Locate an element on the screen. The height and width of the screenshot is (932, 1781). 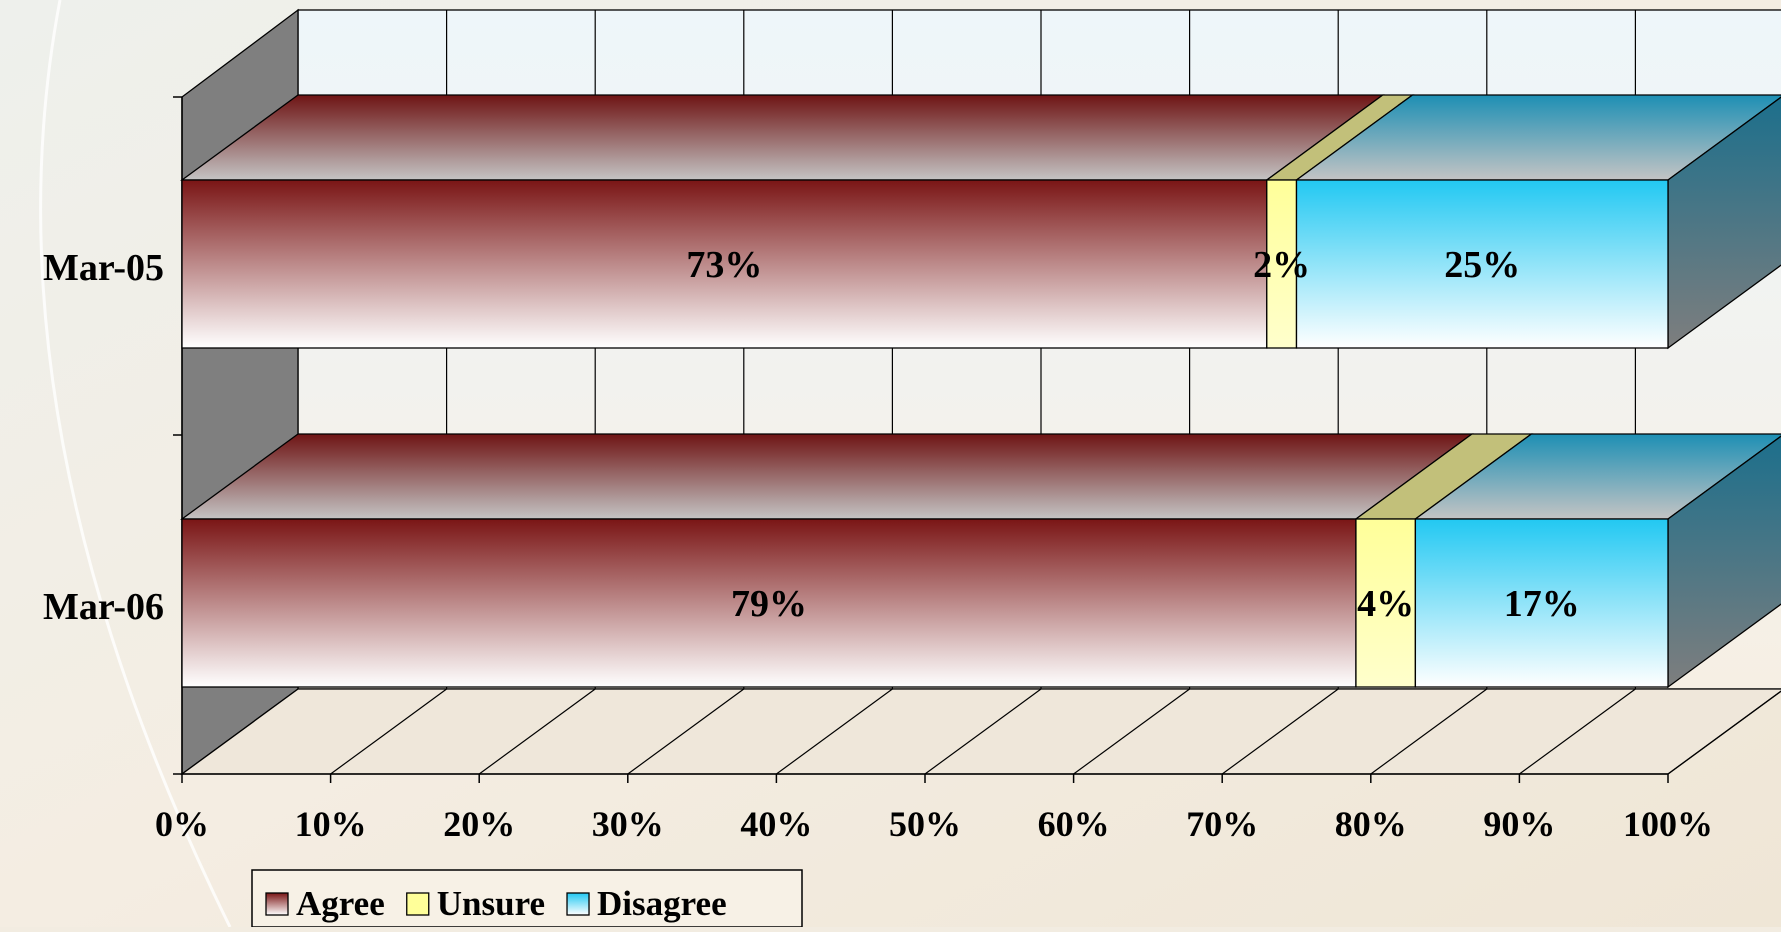
data-label: 17% is located at coordinates (1542, 604).